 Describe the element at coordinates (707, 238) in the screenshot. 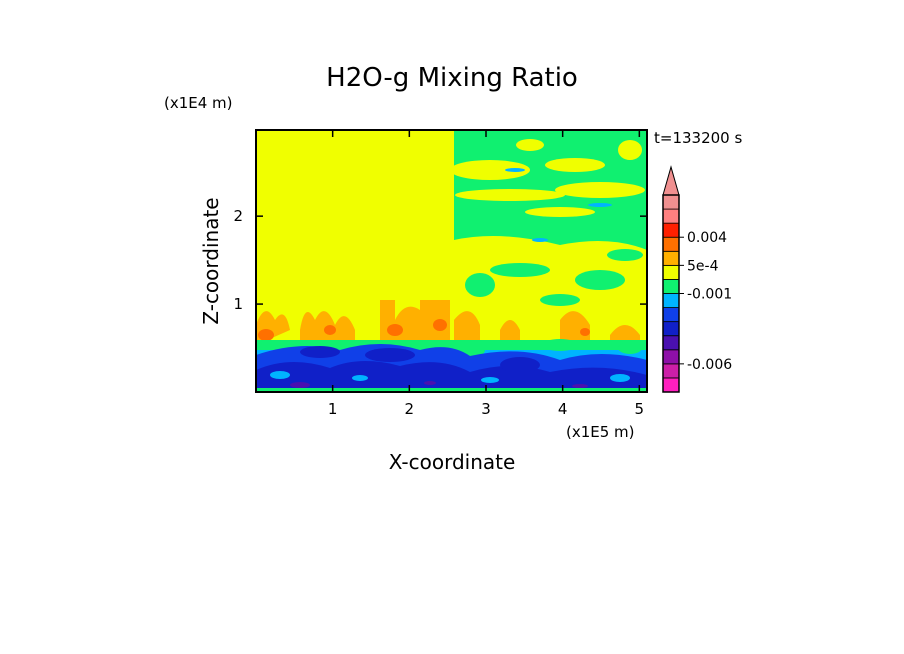

I see `colorbar-label: 0.004` at that location.